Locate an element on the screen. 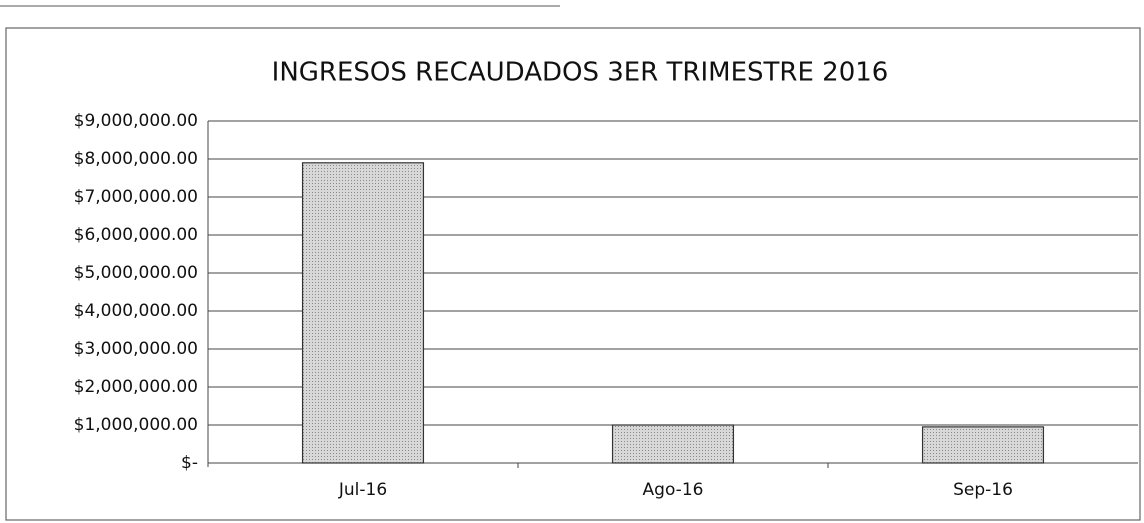 This screenshot has height=523, width=1144. y-tick-label: $2,000,000.00 is located at coordinates (136, 387).